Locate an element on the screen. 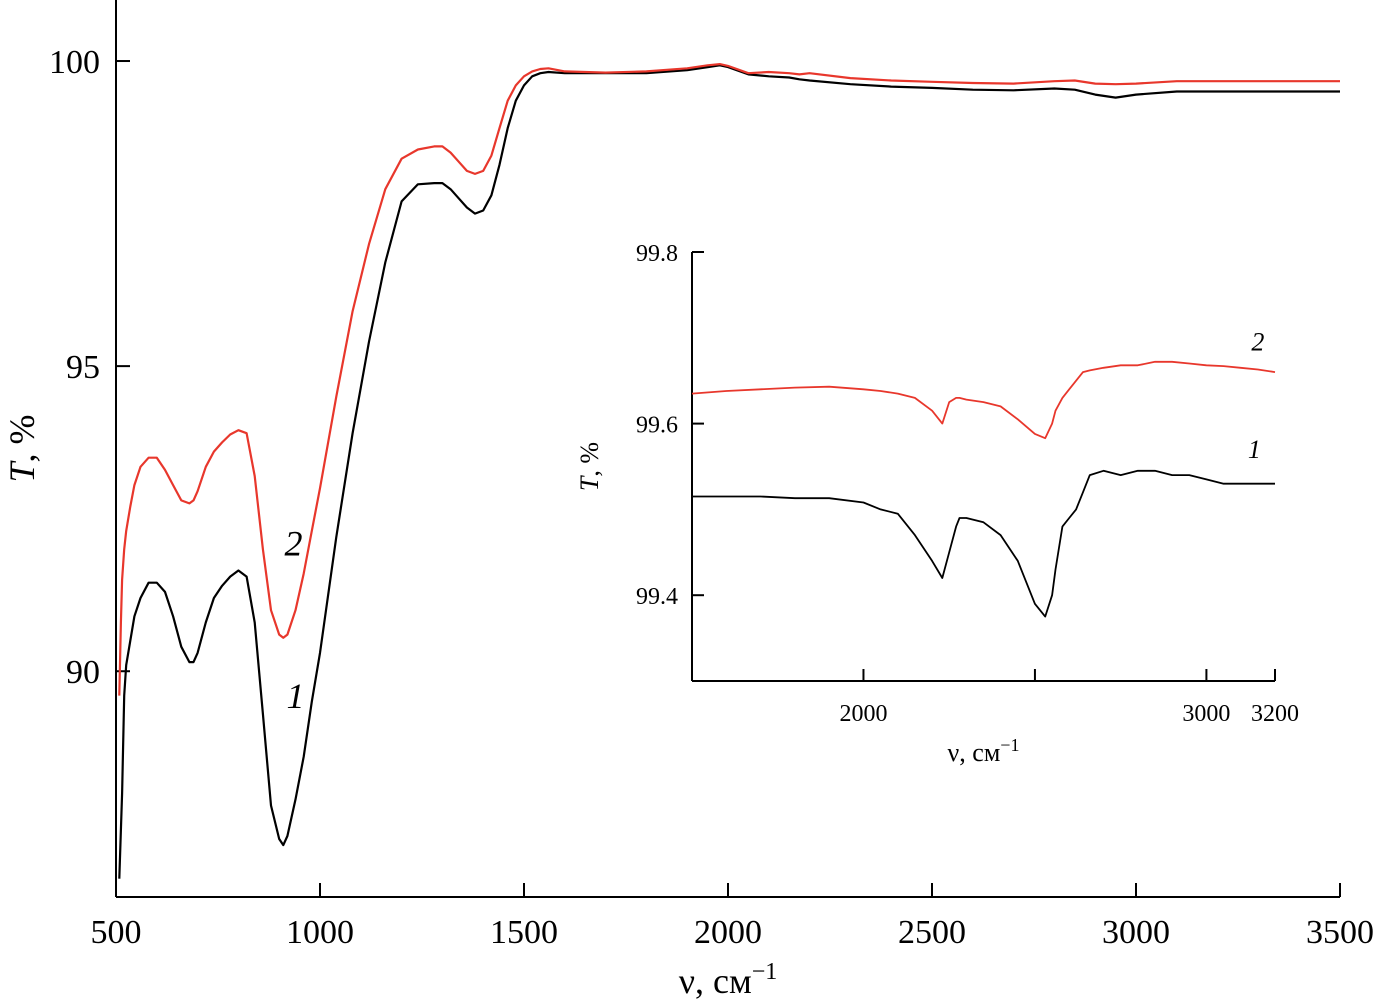  x-tick-label: 1000 is located at coordinates (320, 932).